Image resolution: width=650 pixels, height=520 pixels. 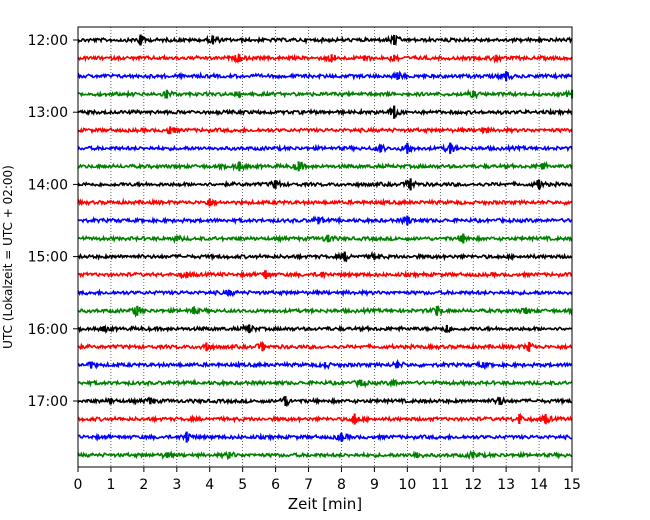 What do you see at coordinates (176, 485) in the screenshot?
I see `x-tick-label: 3` at bounding box center [176, 485].